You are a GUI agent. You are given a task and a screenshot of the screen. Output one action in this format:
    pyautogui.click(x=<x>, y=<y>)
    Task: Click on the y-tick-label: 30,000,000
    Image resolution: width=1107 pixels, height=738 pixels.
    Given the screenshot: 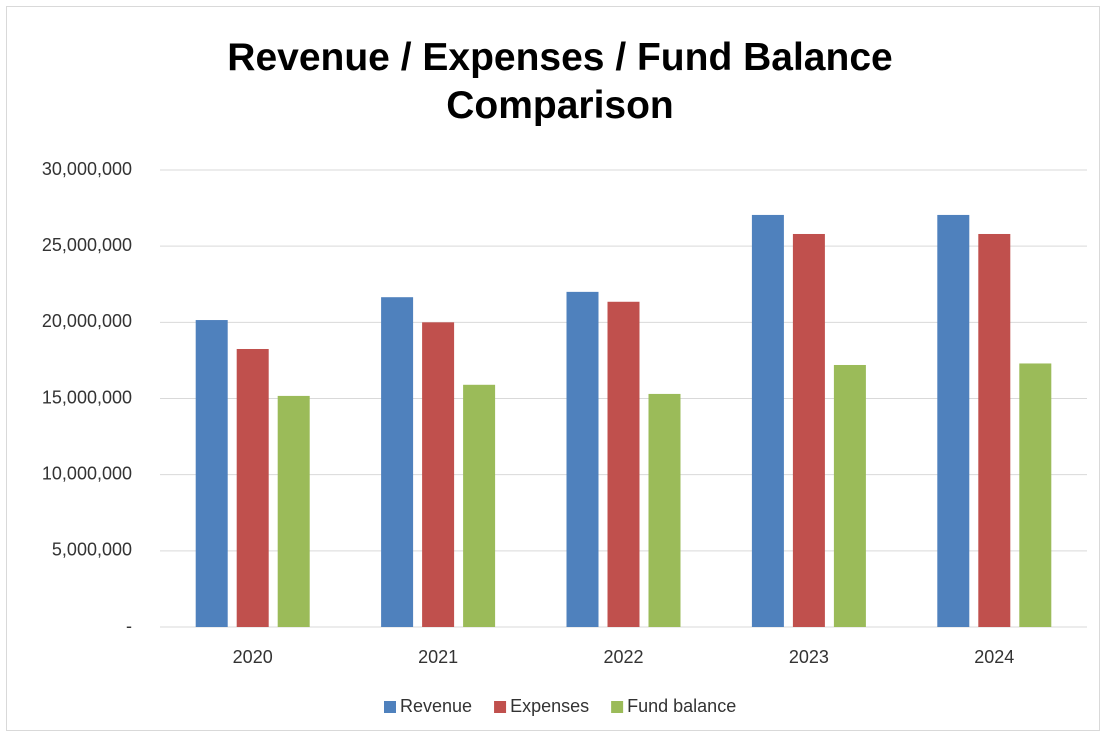 What is the action you would take?
    pyautogui.click(x=87, y=169)
    